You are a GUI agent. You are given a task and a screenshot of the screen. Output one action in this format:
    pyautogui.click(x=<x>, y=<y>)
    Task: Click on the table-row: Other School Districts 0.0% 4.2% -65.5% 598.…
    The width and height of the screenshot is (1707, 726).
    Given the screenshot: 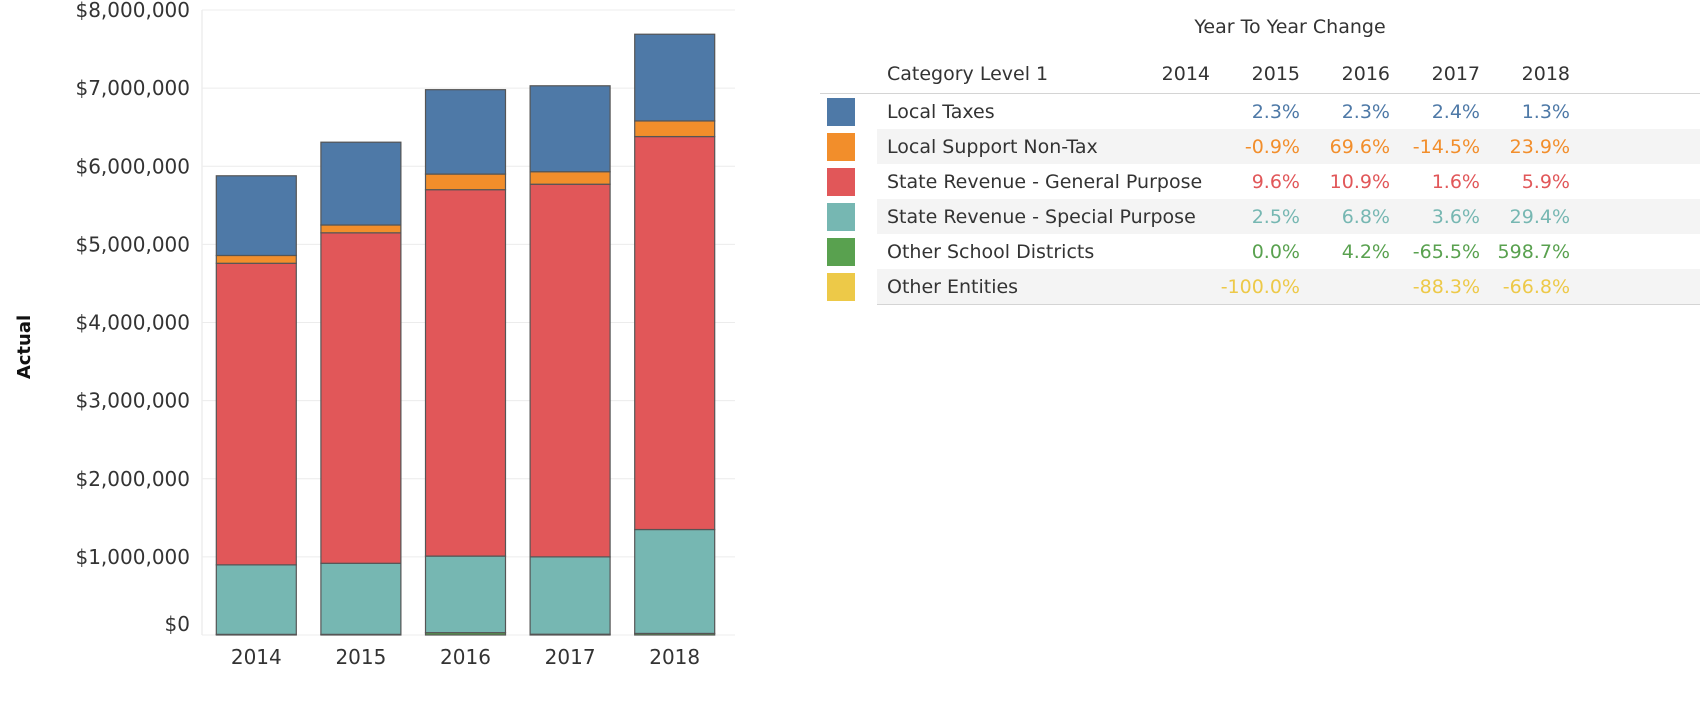 What is the action you would take?
    pyautogui.click(x=1260, y=251)
    